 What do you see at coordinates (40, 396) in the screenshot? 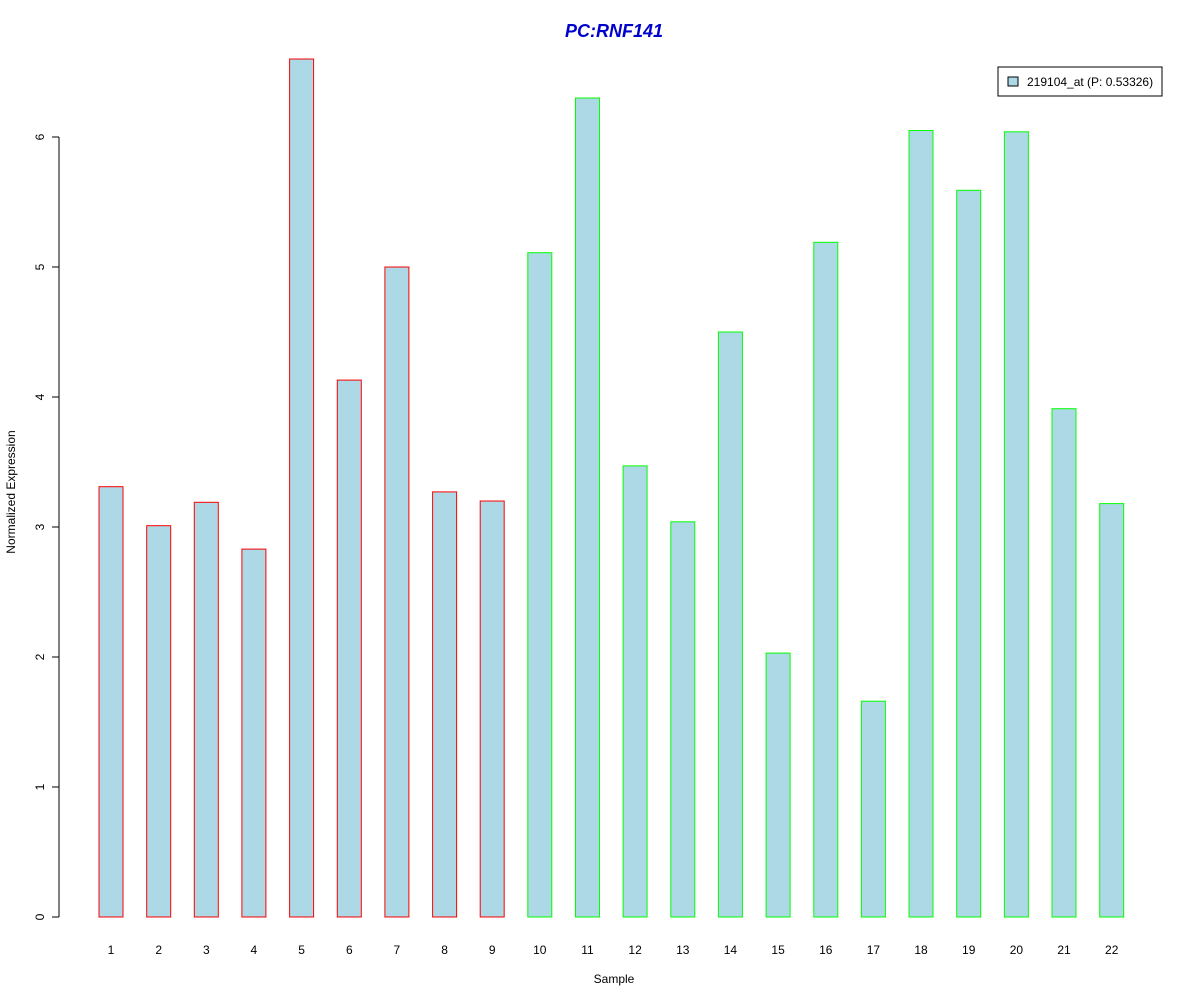
I see `y-tick-label: 4` at bounding box center [40, 396].